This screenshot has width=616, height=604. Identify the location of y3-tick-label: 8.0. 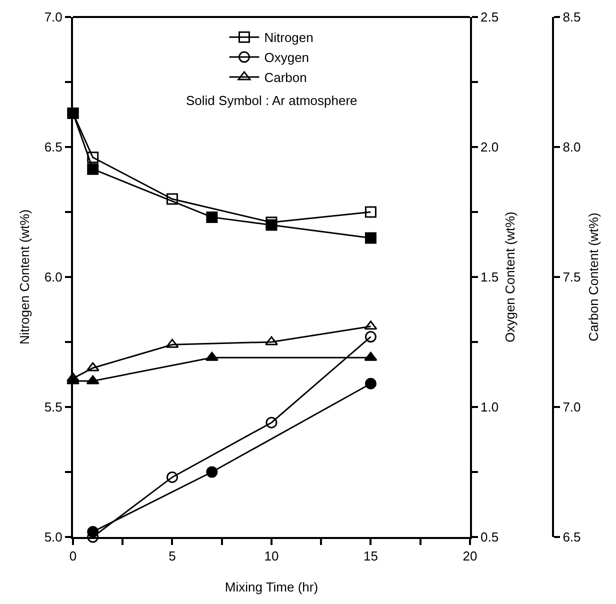
(571, 147).